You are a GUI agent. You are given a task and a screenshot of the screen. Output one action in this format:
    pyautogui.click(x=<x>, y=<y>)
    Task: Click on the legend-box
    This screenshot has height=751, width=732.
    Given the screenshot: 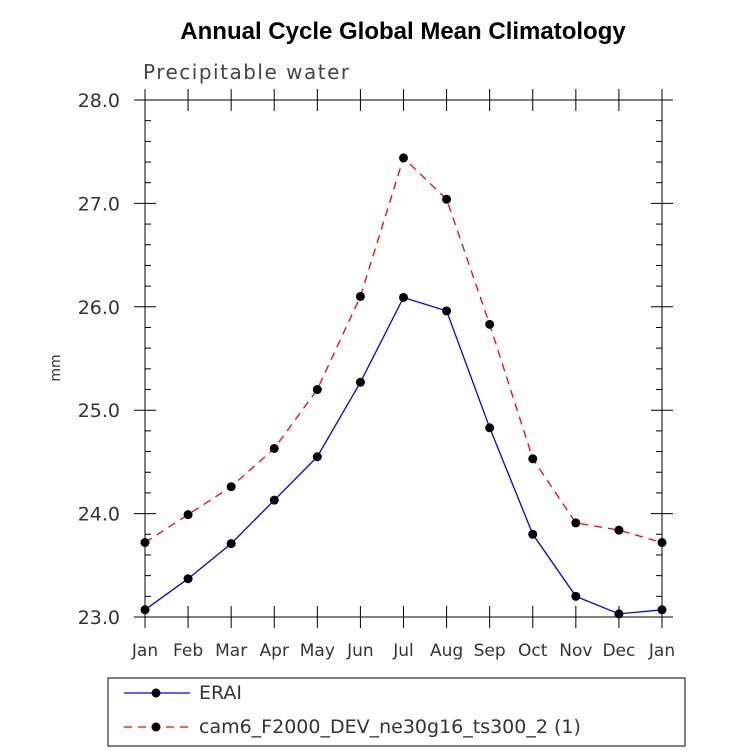 What is the action you would take?
    pyautogui.click(x=396, y=712)
    